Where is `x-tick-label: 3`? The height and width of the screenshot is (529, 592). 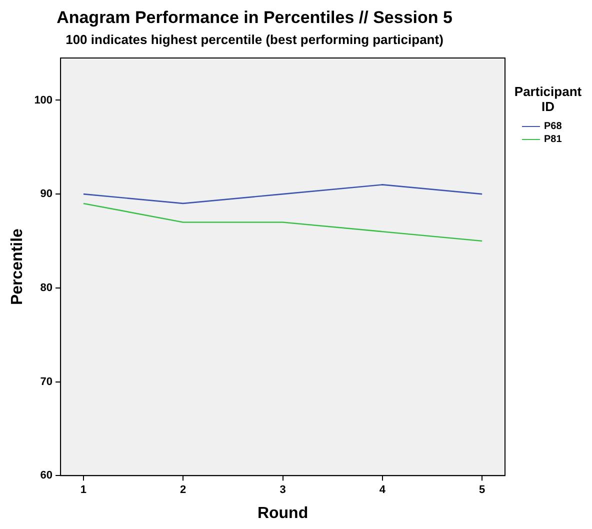 x-tick-label: 3 is located at coordinates (283, 490).